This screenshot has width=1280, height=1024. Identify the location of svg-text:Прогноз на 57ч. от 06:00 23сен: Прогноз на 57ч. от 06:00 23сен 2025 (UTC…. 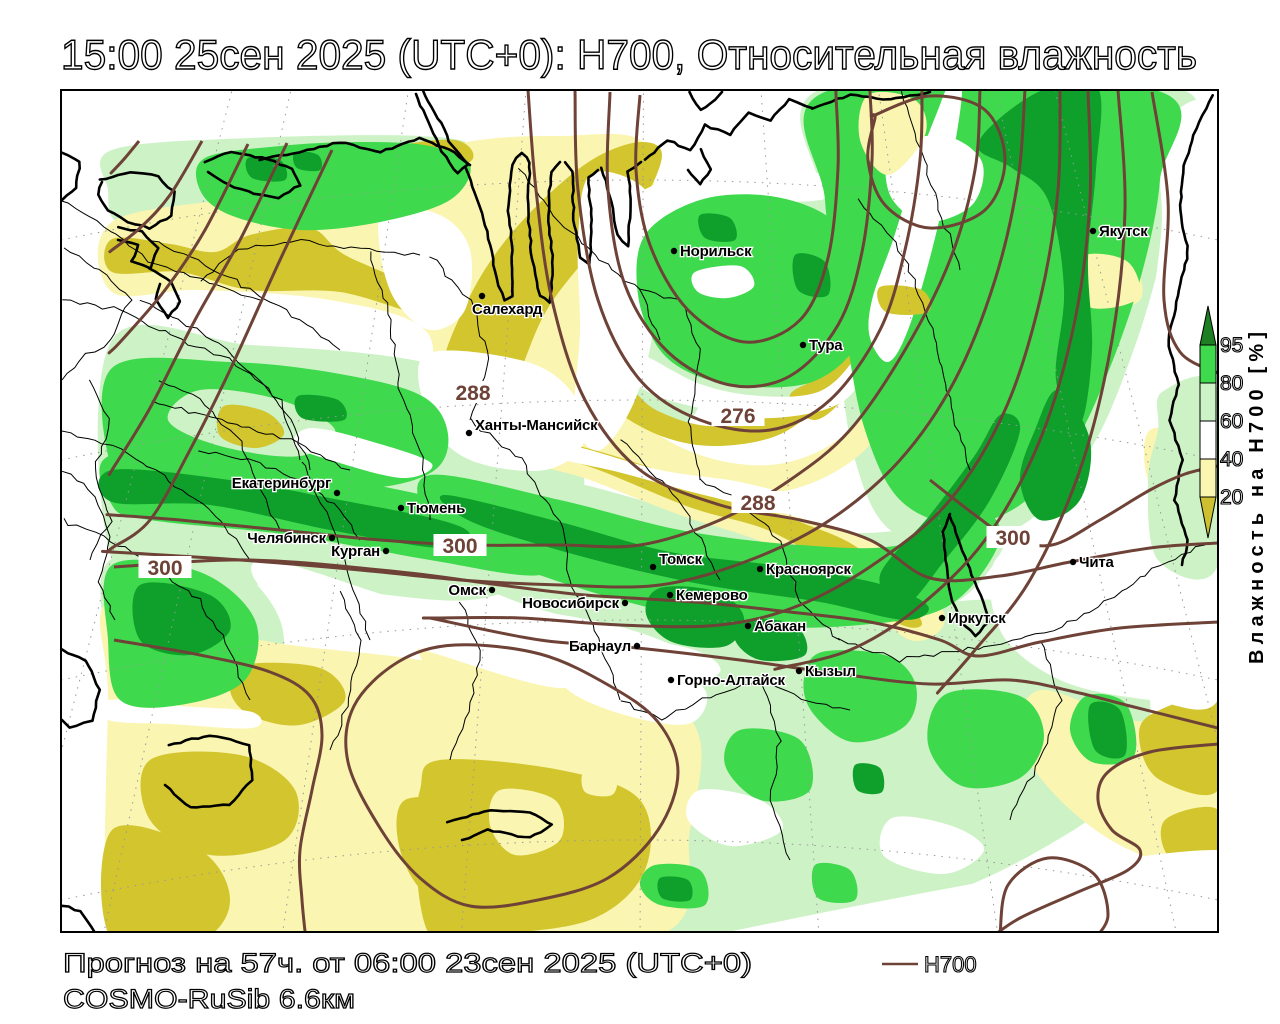
(407, 963).